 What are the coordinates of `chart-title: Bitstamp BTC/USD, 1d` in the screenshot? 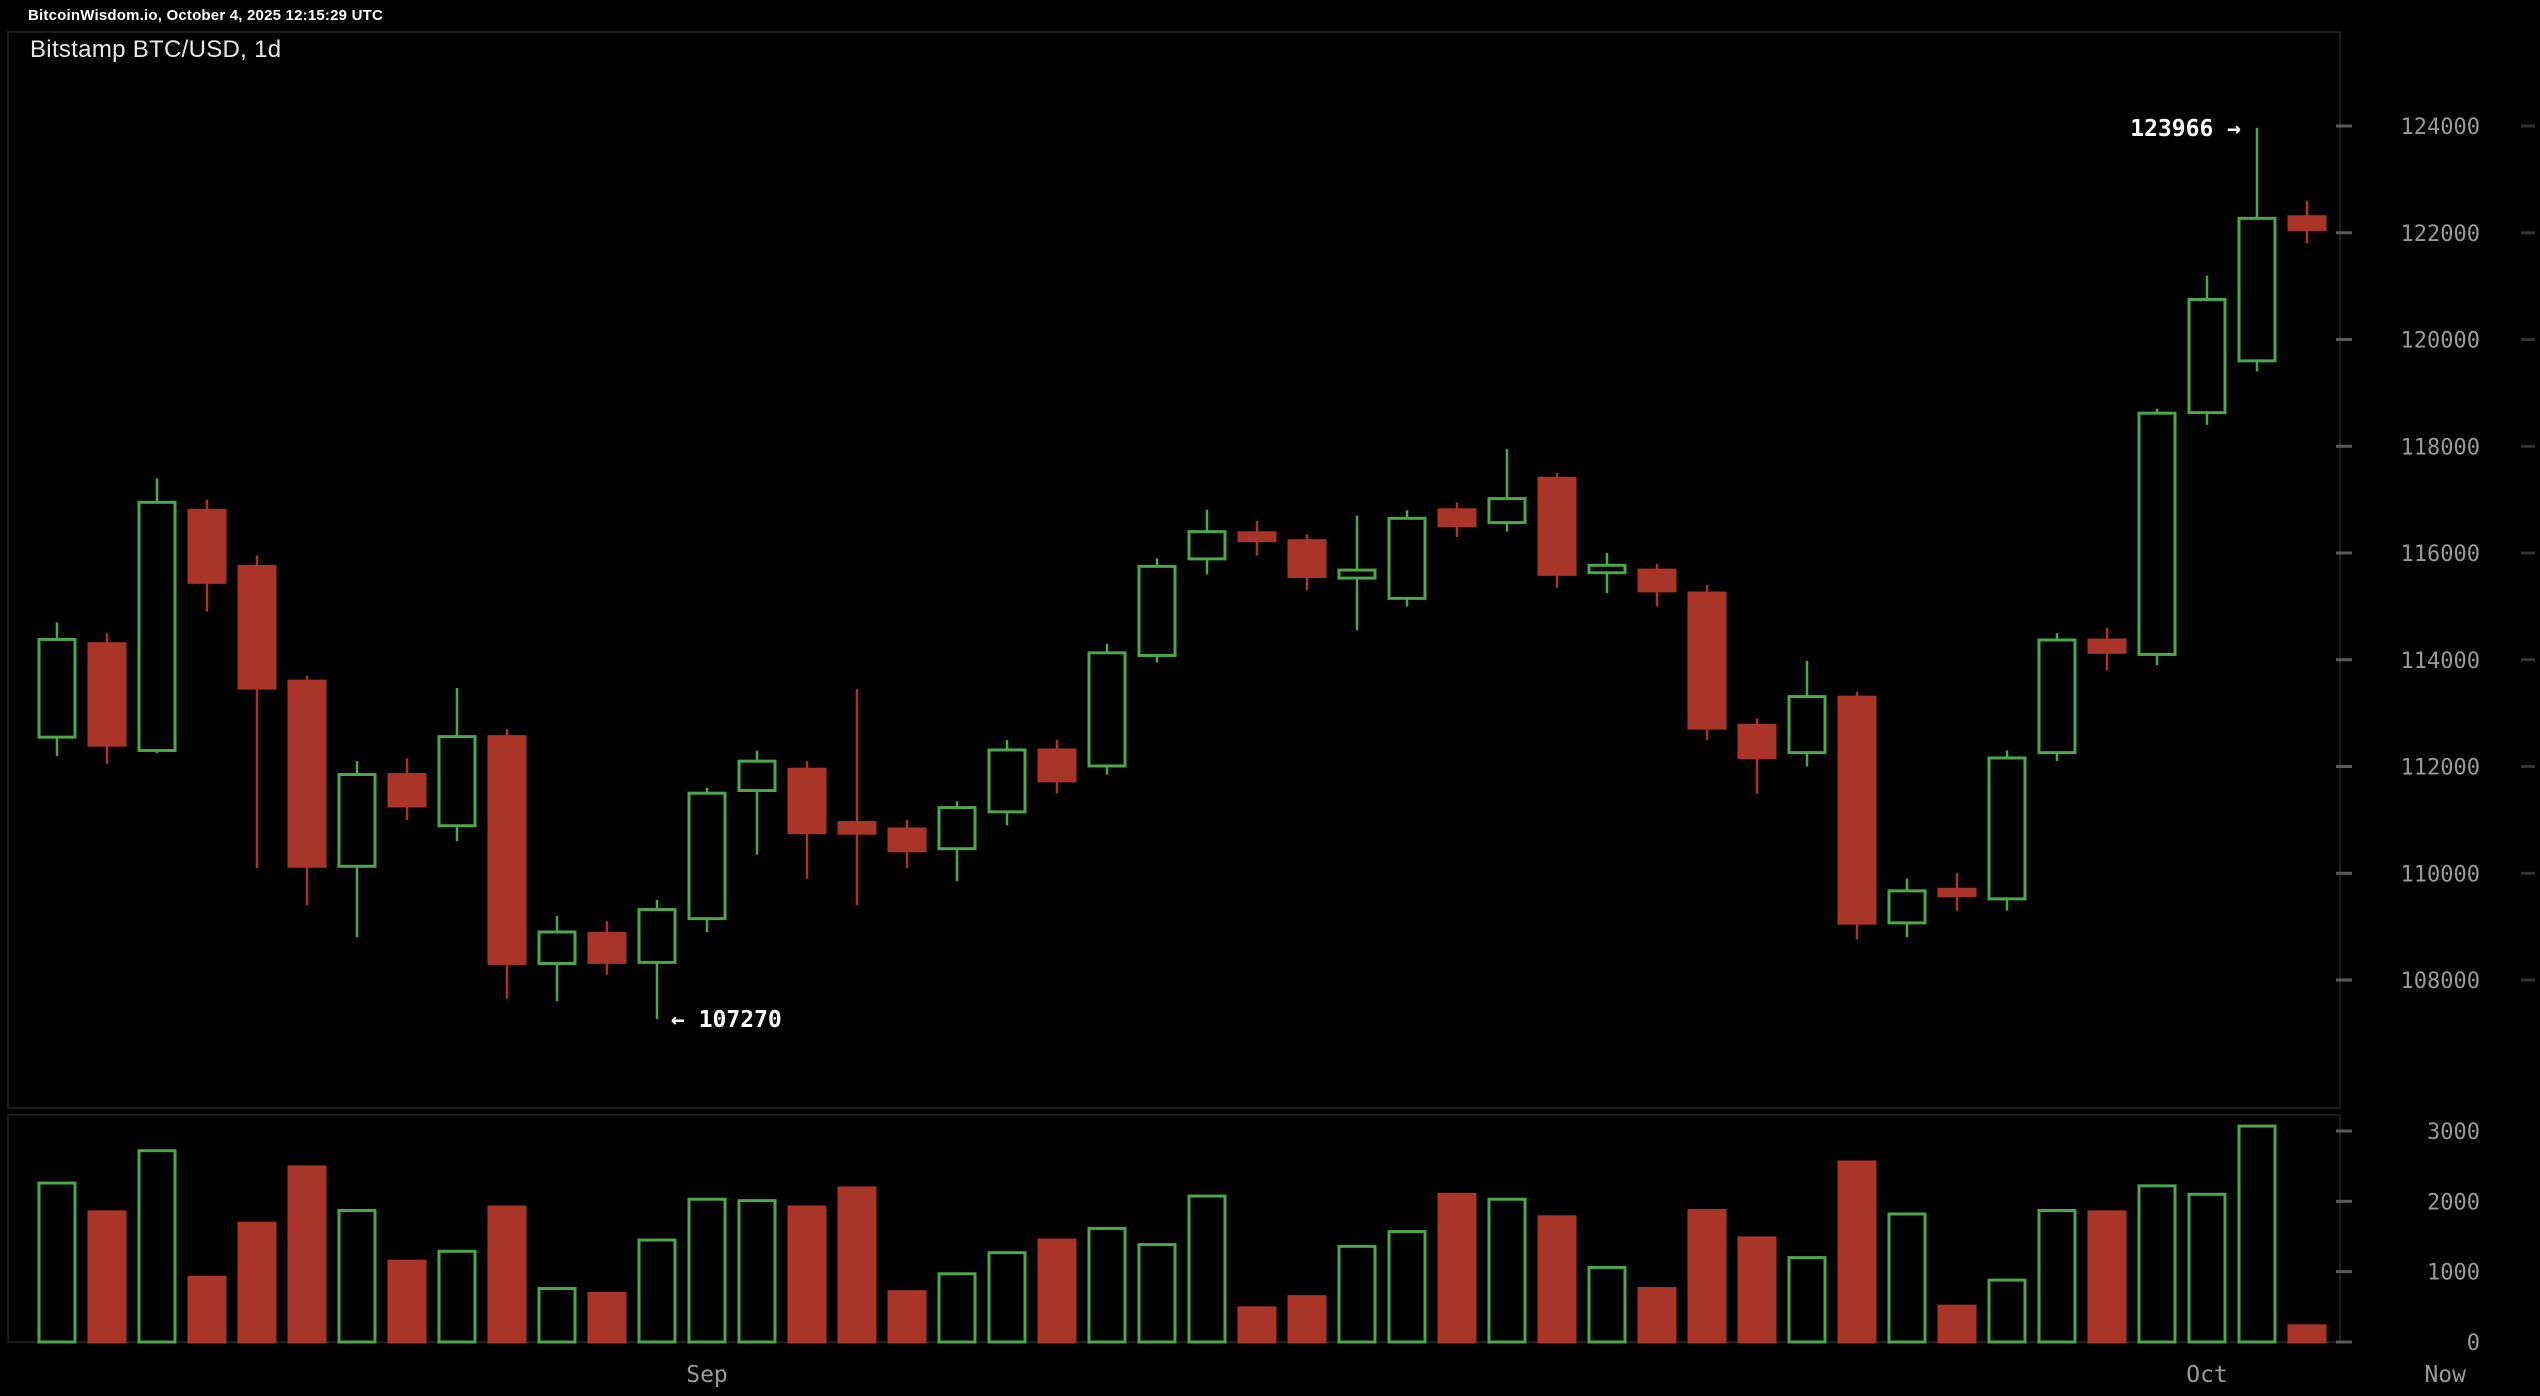 It's located at (156, 49).